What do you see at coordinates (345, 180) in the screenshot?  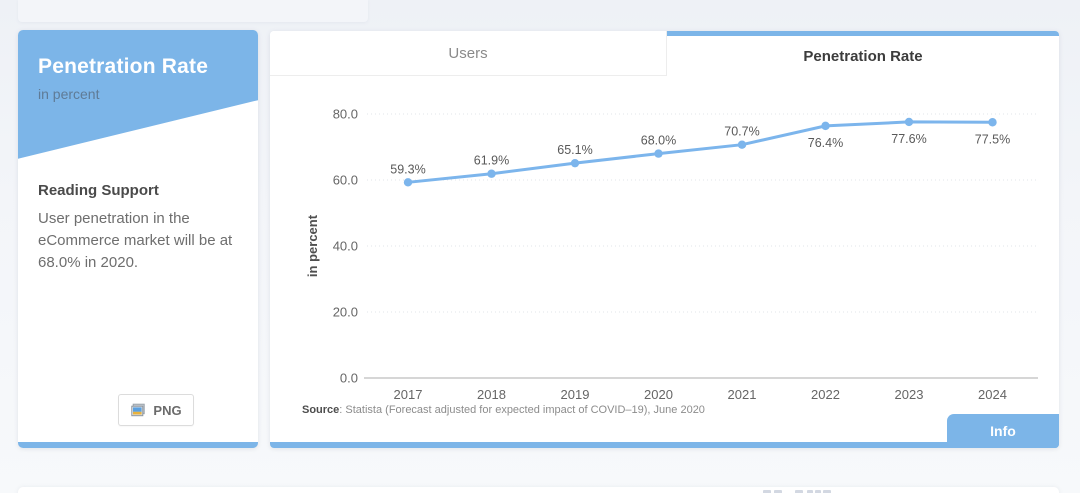 I see `y-tick-label: 60.0` at bounding box center [345, 180].